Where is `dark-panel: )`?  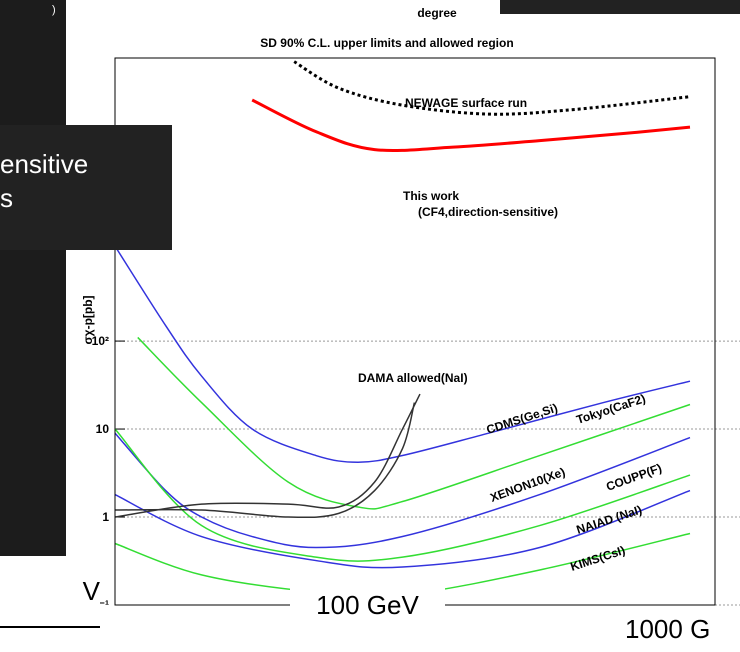
dark-panel: ) is located at coordinates (33, 278).